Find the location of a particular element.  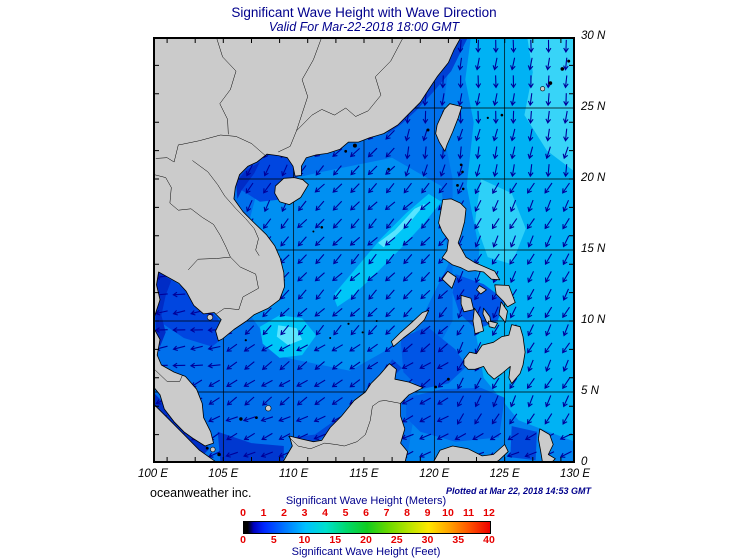

landmass-halmahera is located at coordinates (546, 445).